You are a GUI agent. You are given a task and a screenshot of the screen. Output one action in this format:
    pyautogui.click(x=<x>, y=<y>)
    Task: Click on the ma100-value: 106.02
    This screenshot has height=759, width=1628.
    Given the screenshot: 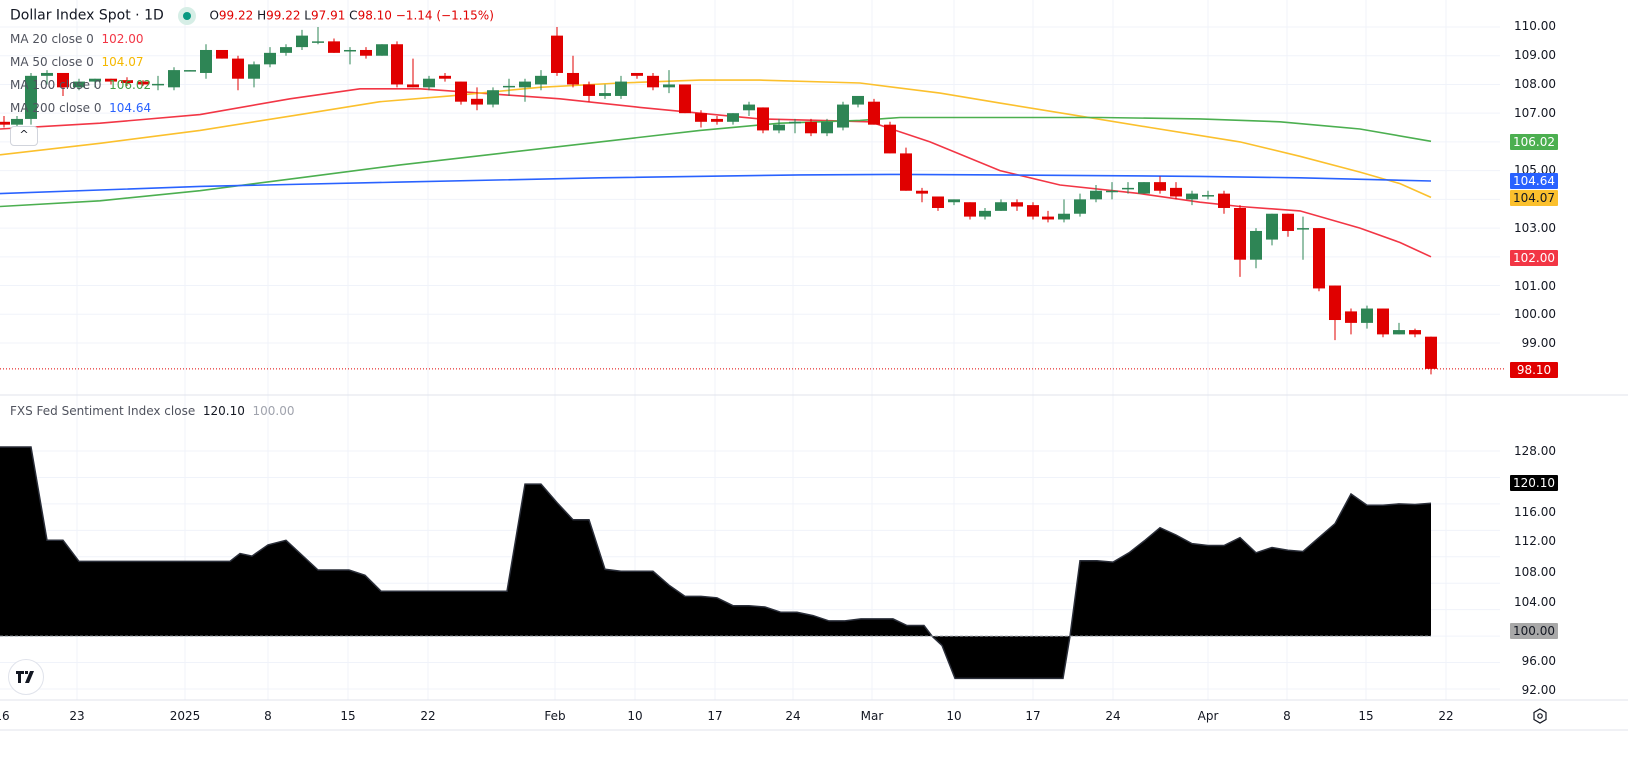 What is the action you would take?
    pyautogui.click(x=130, y=85)
    